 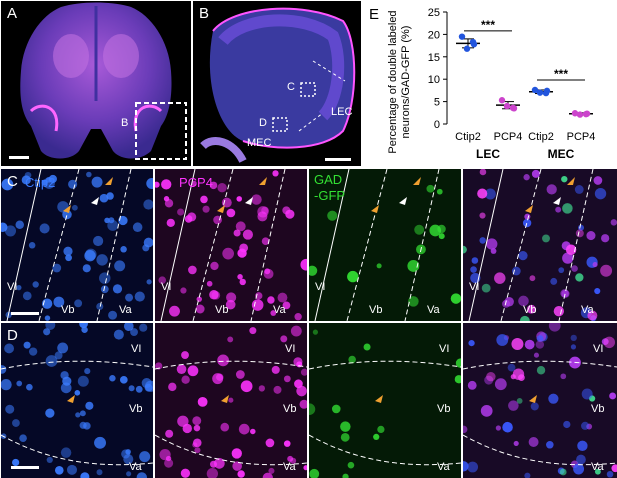 I want to click on panel-c-pcp4: PCP4 VI Vb Va, so click(x=231, y=245).